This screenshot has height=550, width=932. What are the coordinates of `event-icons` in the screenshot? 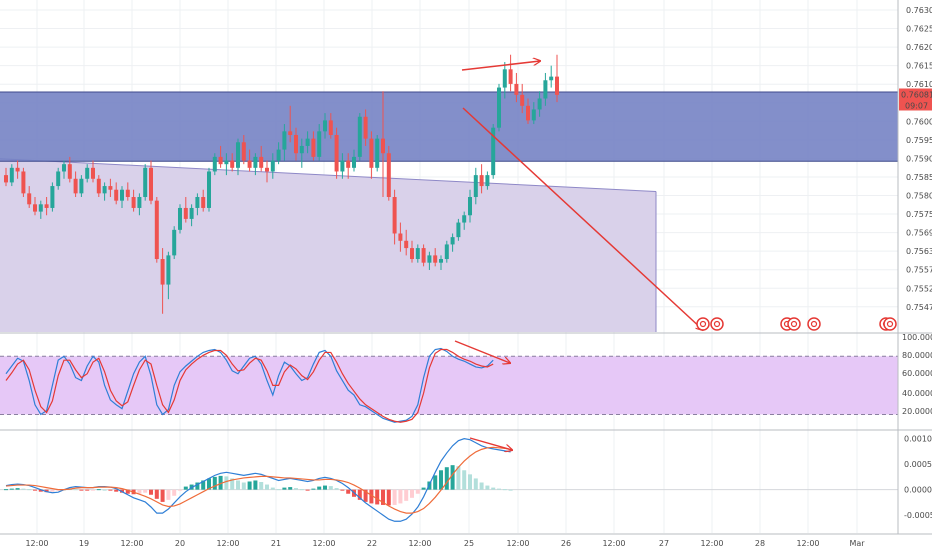 It's located at (796, 324).